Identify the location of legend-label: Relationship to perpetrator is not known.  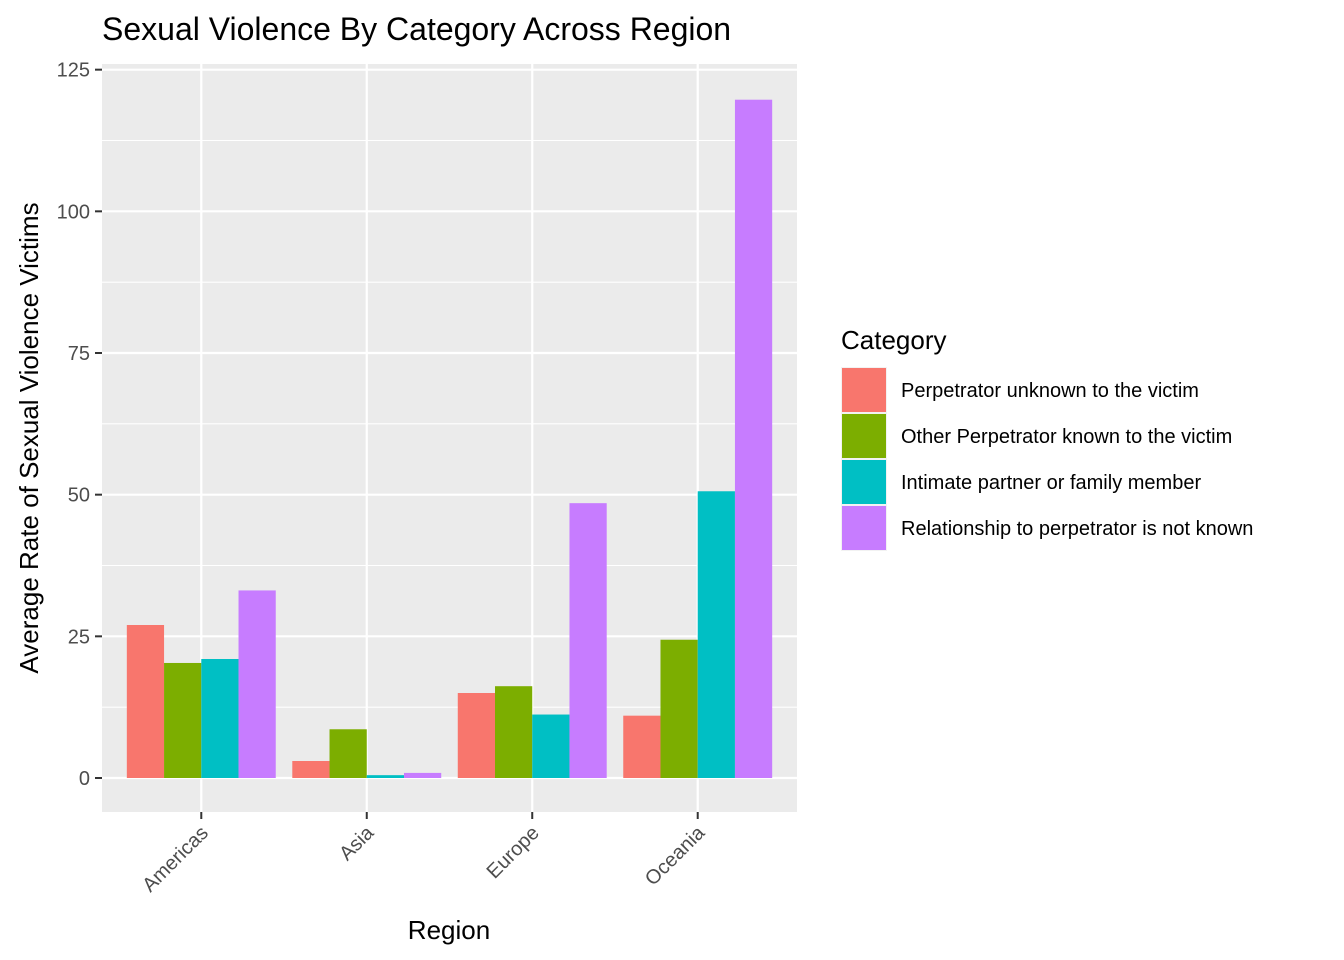
(1077, 529).